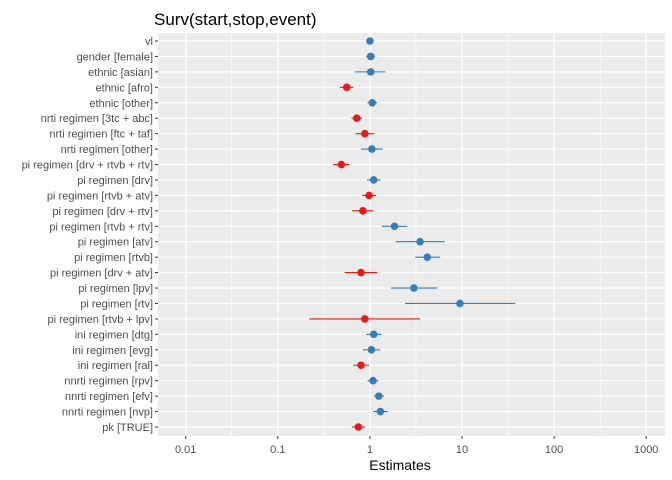 The width and height of the screenshot is (672, 480). What do you see at coordinates (102, 212) in the screenshot?
I see `y-tick-label: pi regimen [drv + rtv]` at bounding box center [102, 212].